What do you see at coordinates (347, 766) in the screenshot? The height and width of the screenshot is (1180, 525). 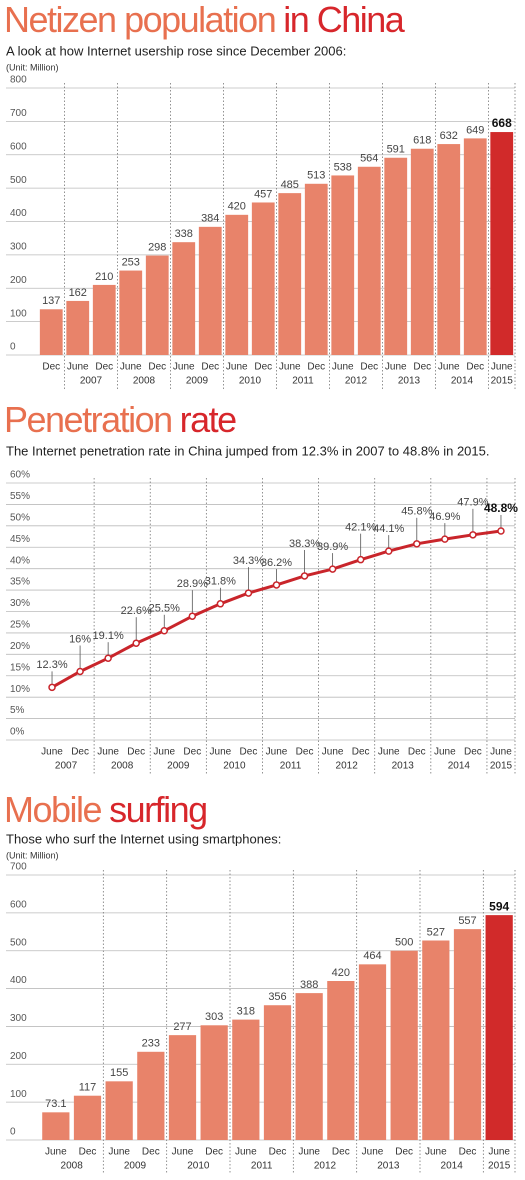 I see `year-label: 2012` at bounding box center [347, 766].